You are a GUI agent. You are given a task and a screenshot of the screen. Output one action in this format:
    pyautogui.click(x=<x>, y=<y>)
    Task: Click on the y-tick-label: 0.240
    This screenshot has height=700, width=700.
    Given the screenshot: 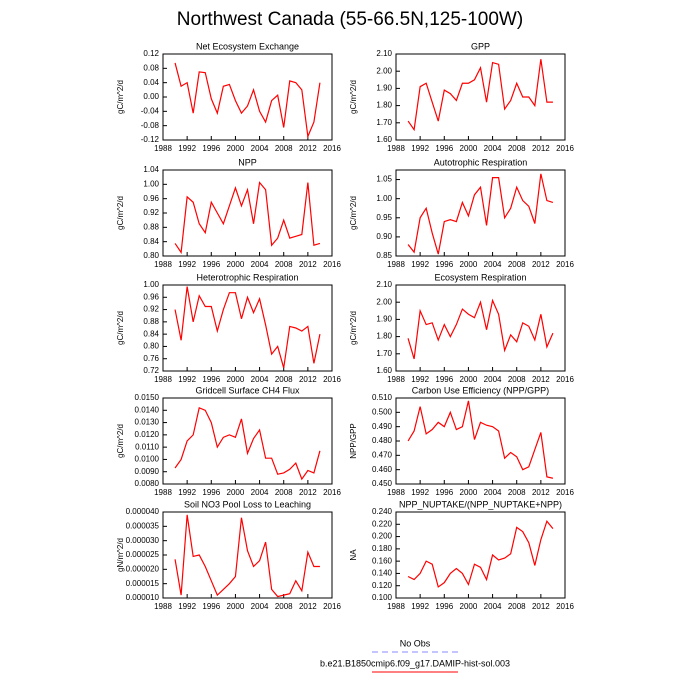 What is the action you would take?
    pyautogui.click(x=382, y=511)
    